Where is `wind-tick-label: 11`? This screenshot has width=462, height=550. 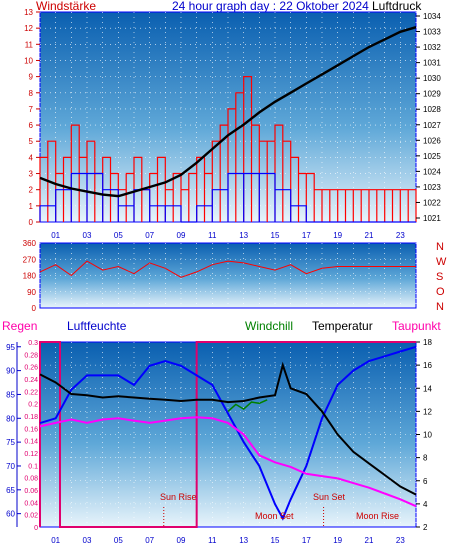
wind-tick-label: 11 is located at coordinates (29, 44).